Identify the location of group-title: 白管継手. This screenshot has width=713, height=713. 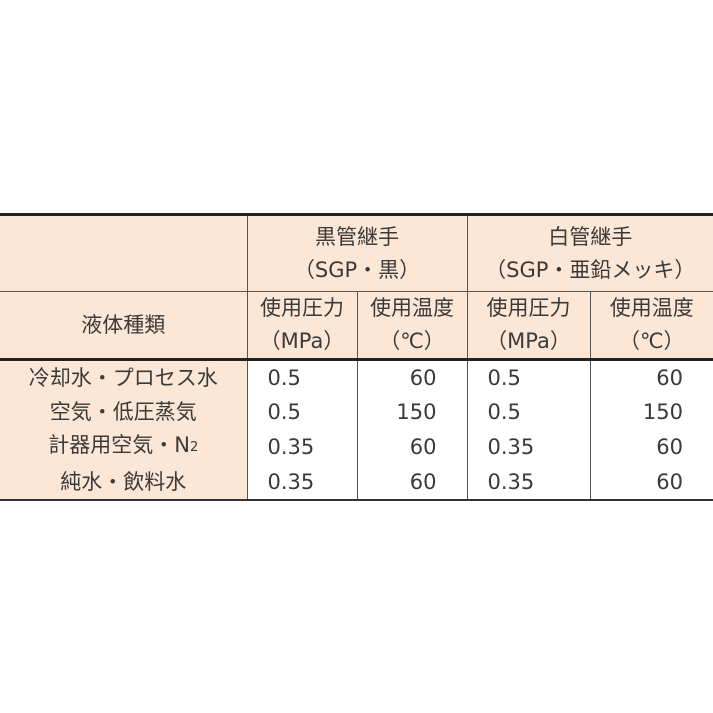
(590, 236).